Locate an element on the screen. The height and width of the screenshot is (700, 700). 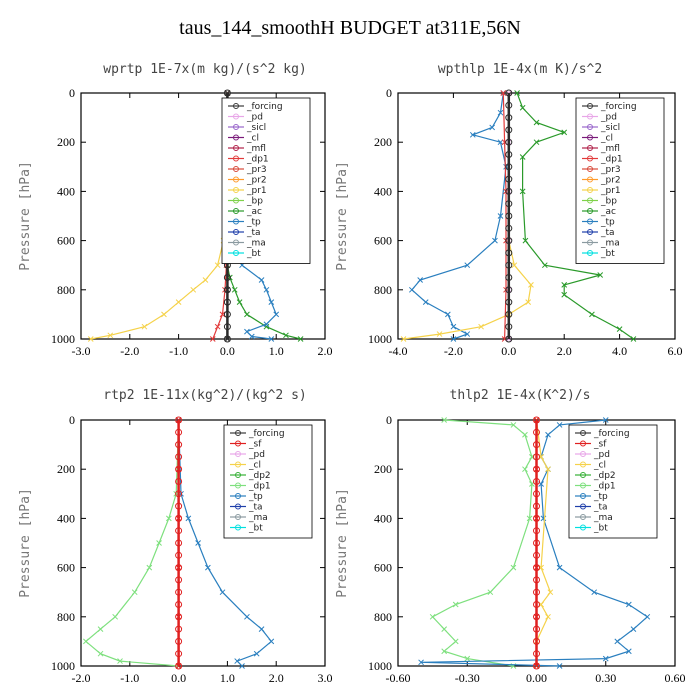
series-line-dp1 is located at coordinates (482, 543).